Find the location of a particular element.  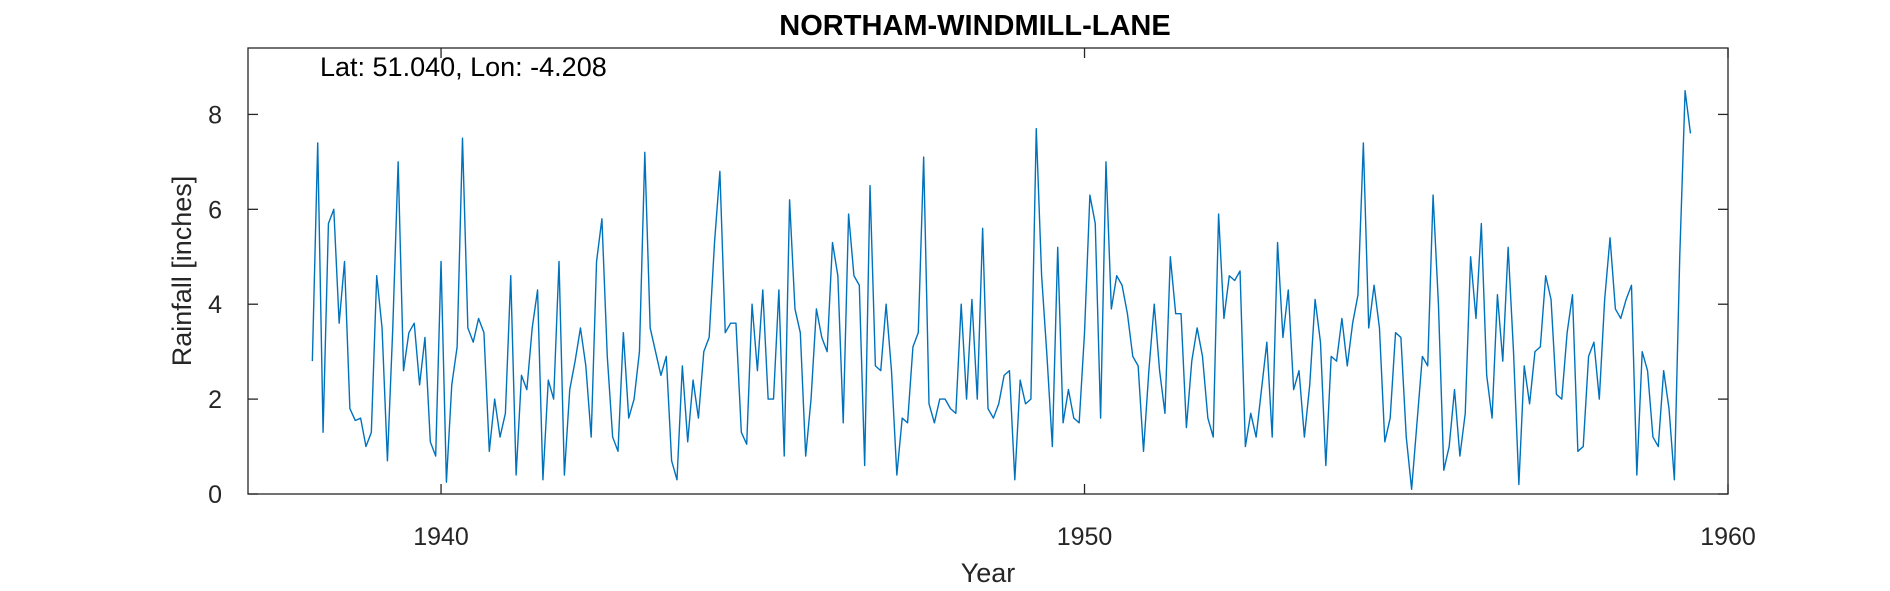

y-tick-label-4: 8 is located at coordinates (215, 115).